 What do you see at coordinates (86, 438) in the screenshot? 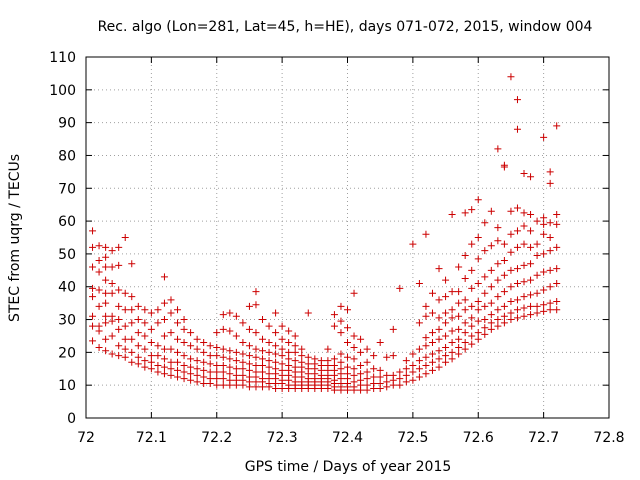
I see `x-tick-label: 72` at bounding box center [86, 438].